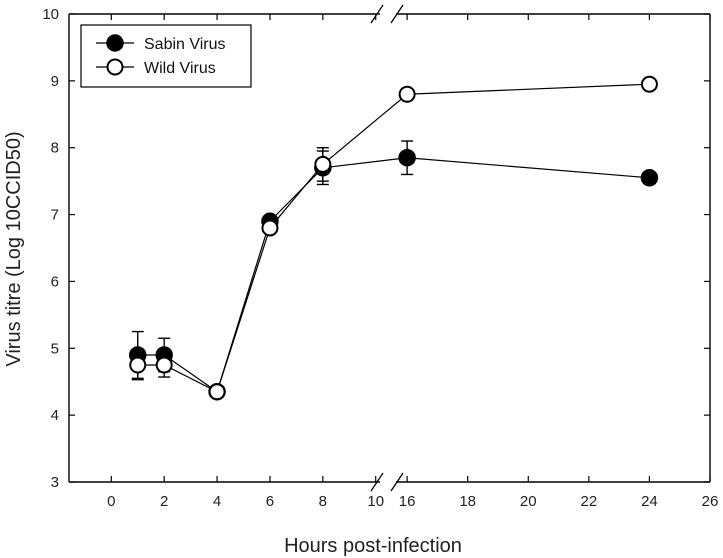 This screenshot has height=558, width=723. What do you see at coordinates (115, 43) in the screenshot?
I see `legend-marker-sabin` at bounding box center [115, 43].